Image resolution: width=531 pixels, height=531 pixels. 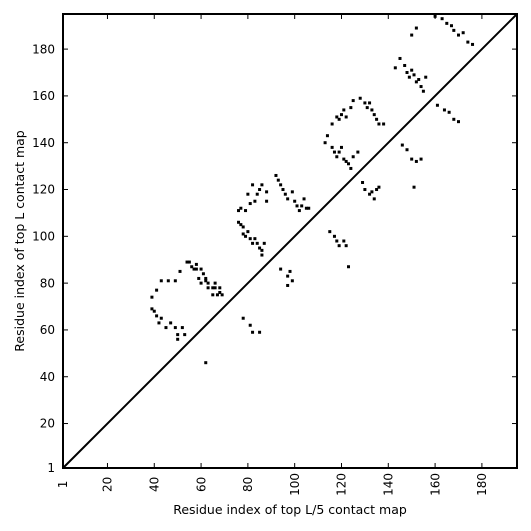 I want to click on x-tick-label: 20, so click(x=108, y=484).